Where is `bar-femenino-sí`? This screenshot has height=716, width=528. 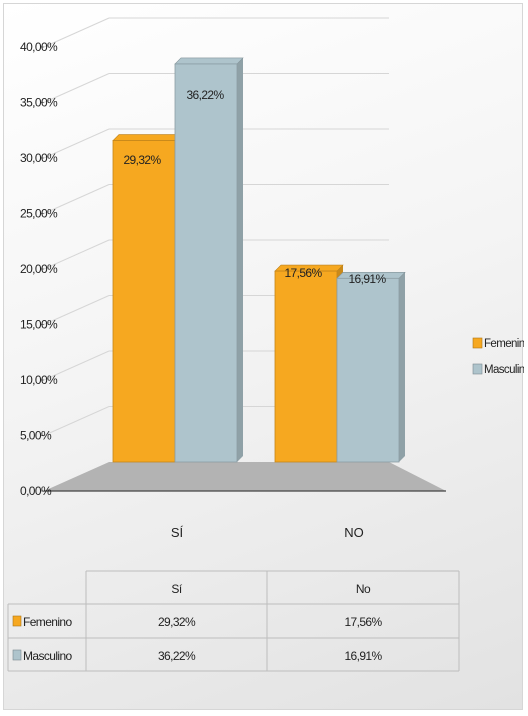
bar-femenino-sí is located at coordinates (144, 301).